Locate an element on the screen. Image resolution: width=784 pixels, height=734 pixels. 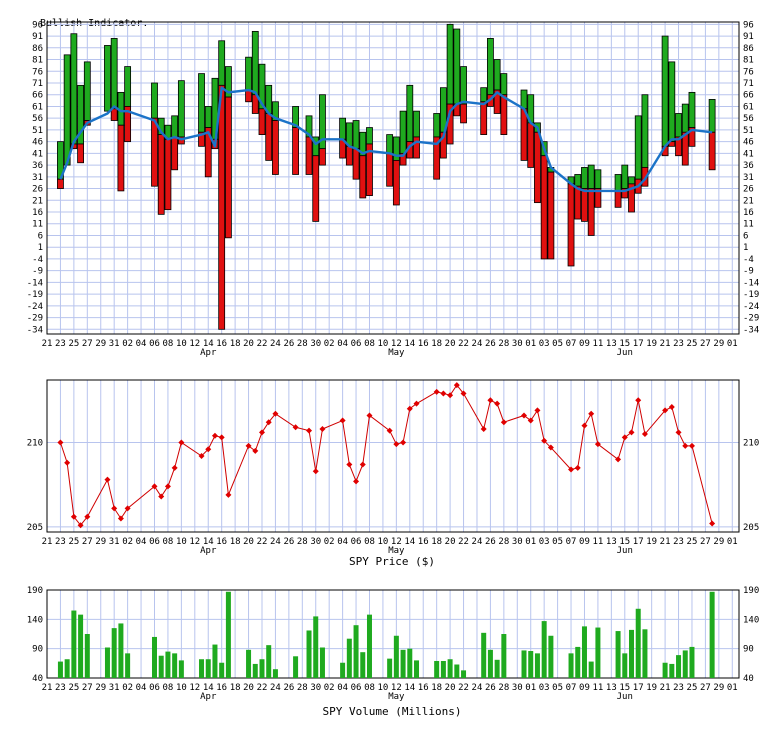
volume-ytick-left: 40 is located at coordinates (37, 679).